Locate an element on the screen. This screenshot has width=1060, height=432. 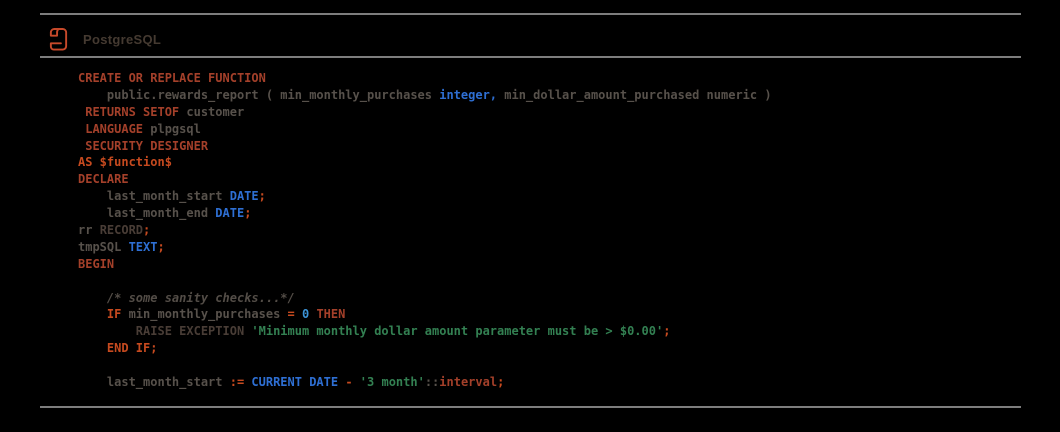
code-token: 0 is located at coordinates (306, 314).